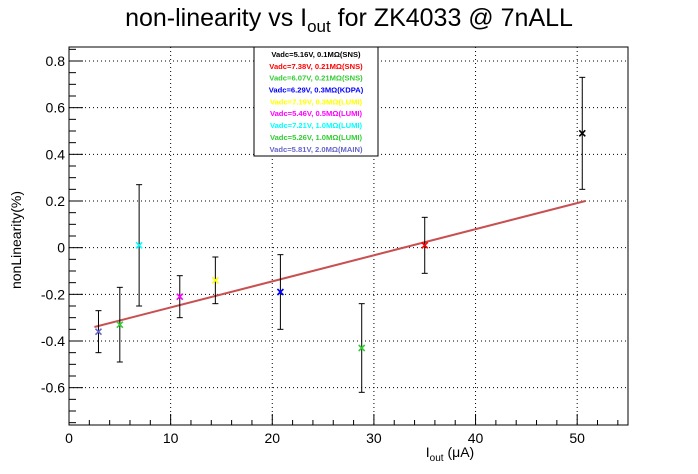 Image resolution: width=698 pixels, height=474 pixels. I want to click on y-tick-label: 0.4, so click(56, 154).